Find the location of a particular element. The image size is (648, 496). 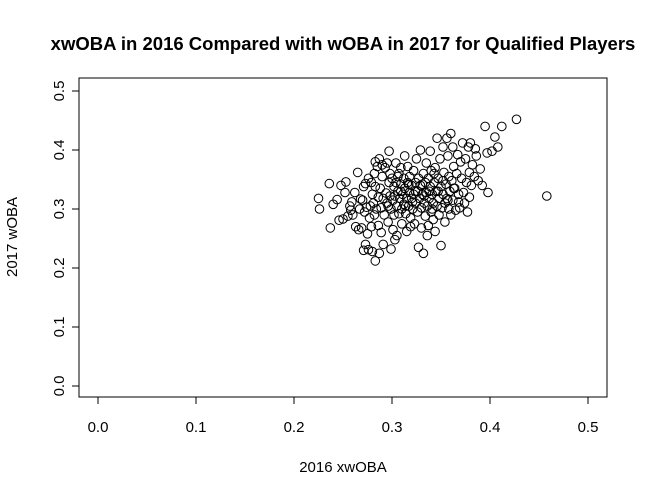

y-tick-label: 0.2 is located at coordinates (59, 268).